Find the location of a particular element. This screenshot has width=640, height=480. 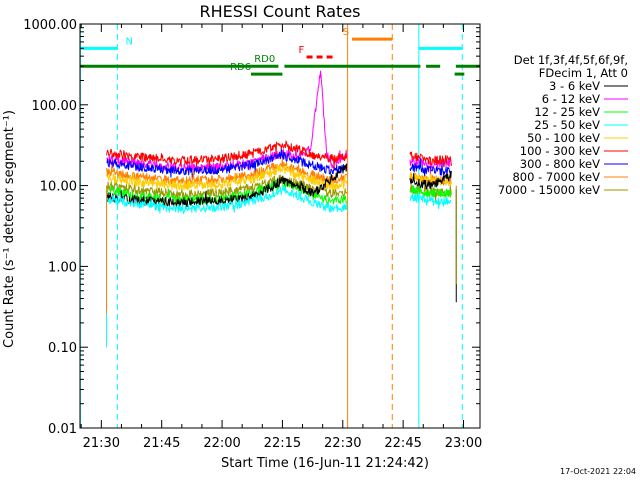

series-50-100kev is located at coordinates (279, 178).